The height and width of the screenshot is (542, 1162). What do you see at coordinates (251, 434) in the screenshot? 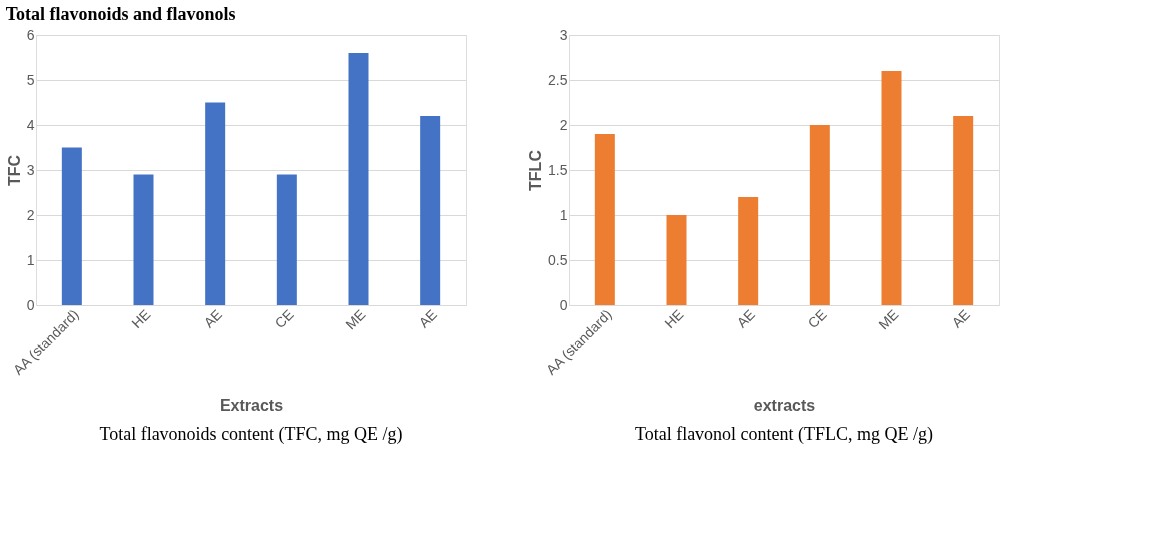
I see `text: Total flavonoids content (TFC, mg QE /g)` at bounding box center [251, 434].